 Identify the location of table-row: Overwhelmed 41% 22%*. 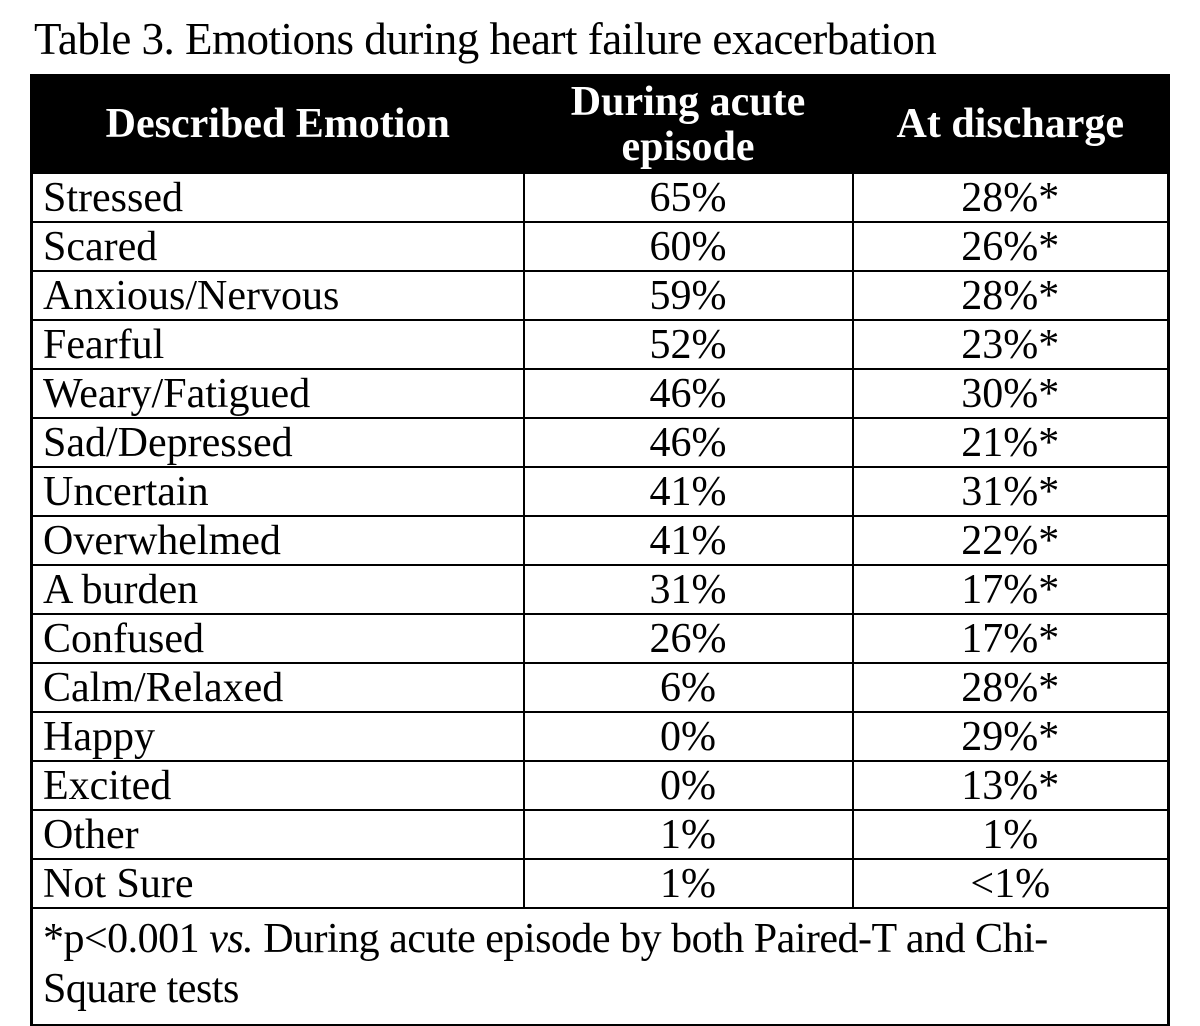
(600, 541).